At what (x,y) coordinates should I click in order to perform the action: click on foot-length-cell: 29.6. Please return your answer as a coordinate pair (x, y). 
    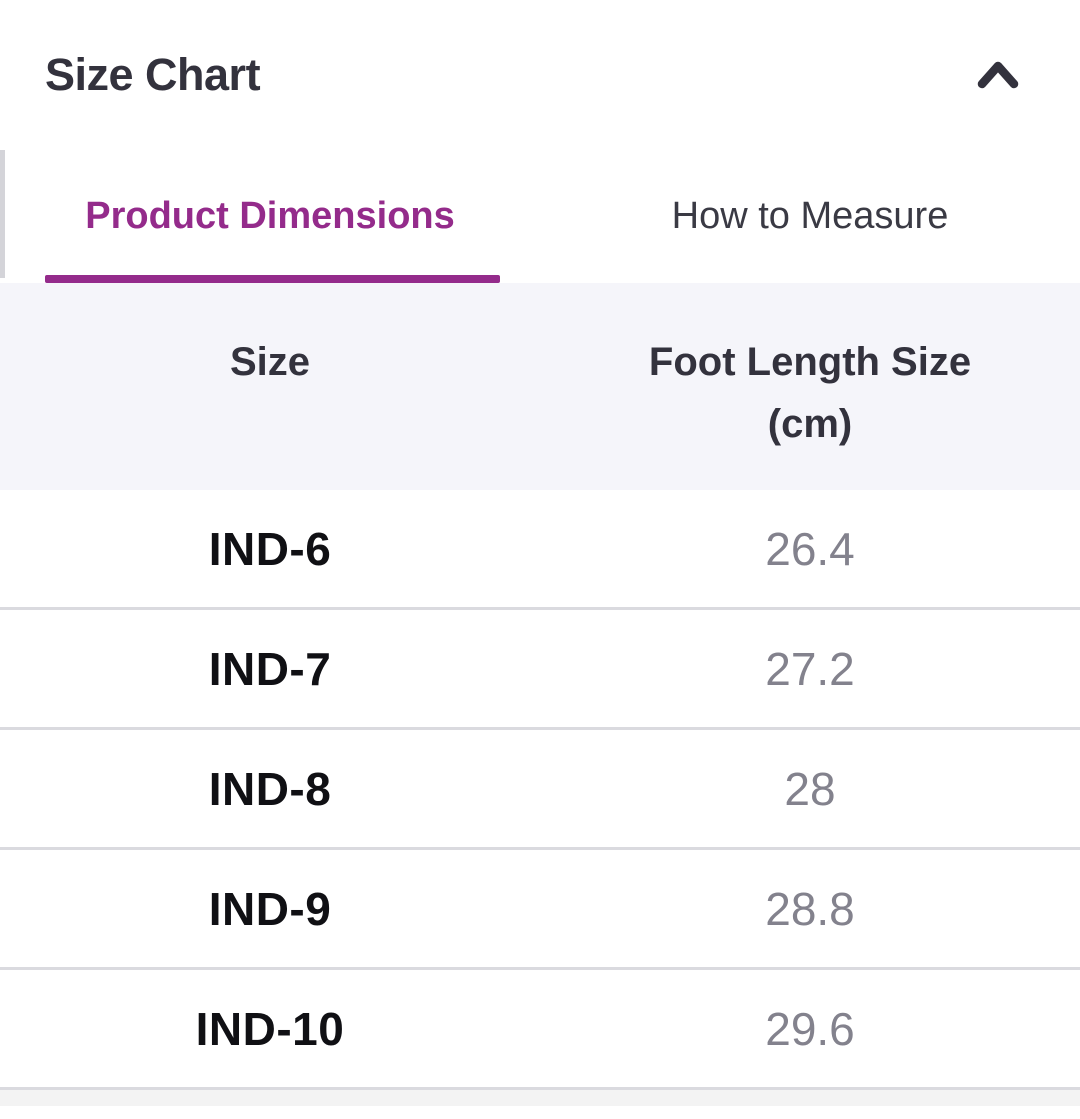
    Looking at the image, I should click on (810, 1028).